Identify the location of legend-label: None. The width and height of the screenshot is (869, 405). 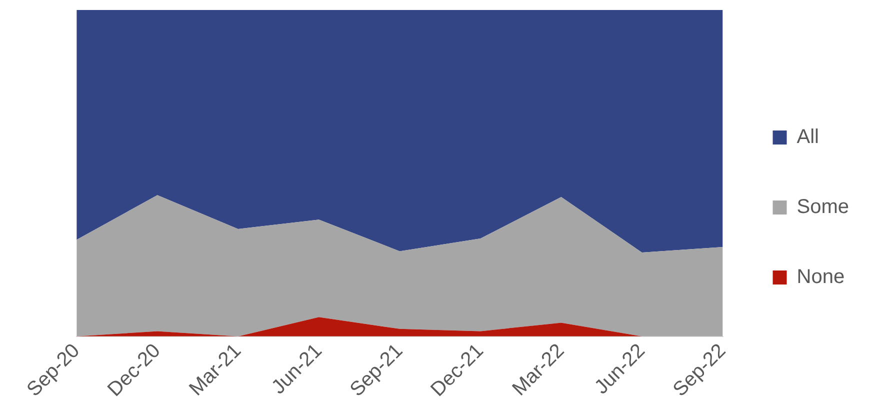
(820, 277).